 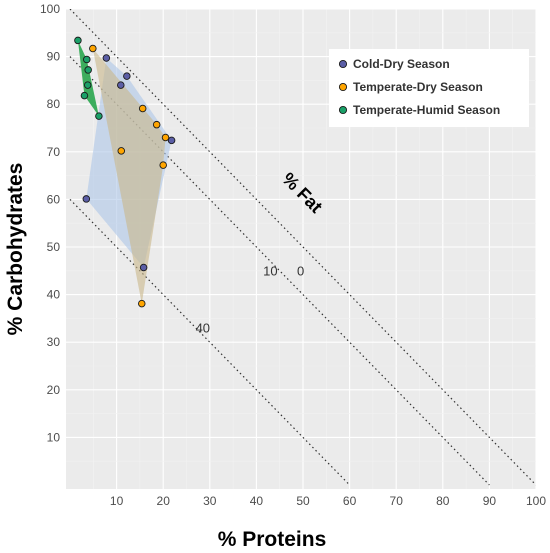 I want to click on x-tick-label: 70, so click(x=397, y=501).